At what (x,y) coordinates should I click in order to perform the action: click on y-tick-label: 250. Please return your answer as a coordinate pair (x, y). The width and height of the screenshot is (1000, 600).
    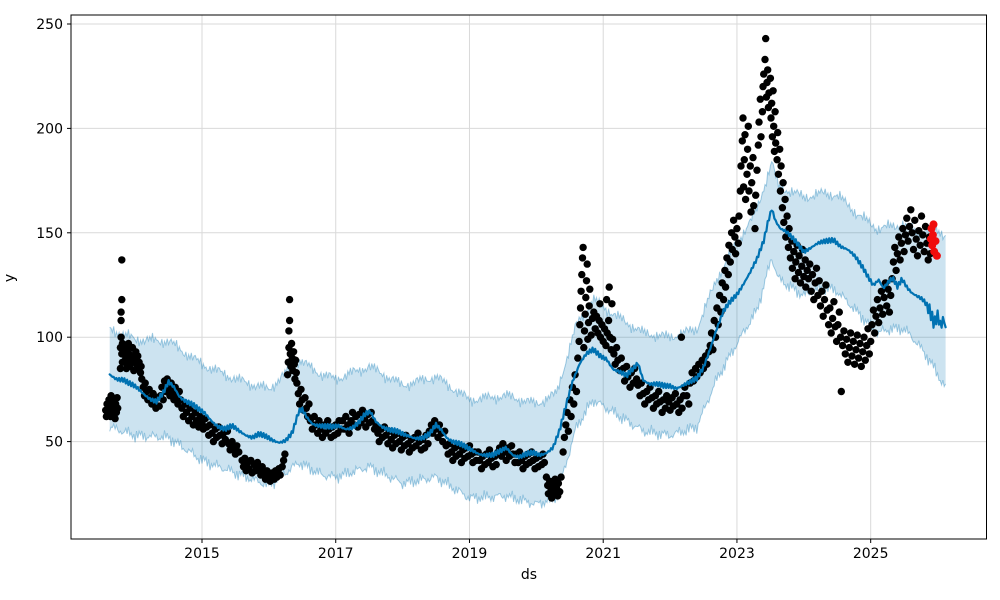
    Looking at the image, I should click on (49, 25).